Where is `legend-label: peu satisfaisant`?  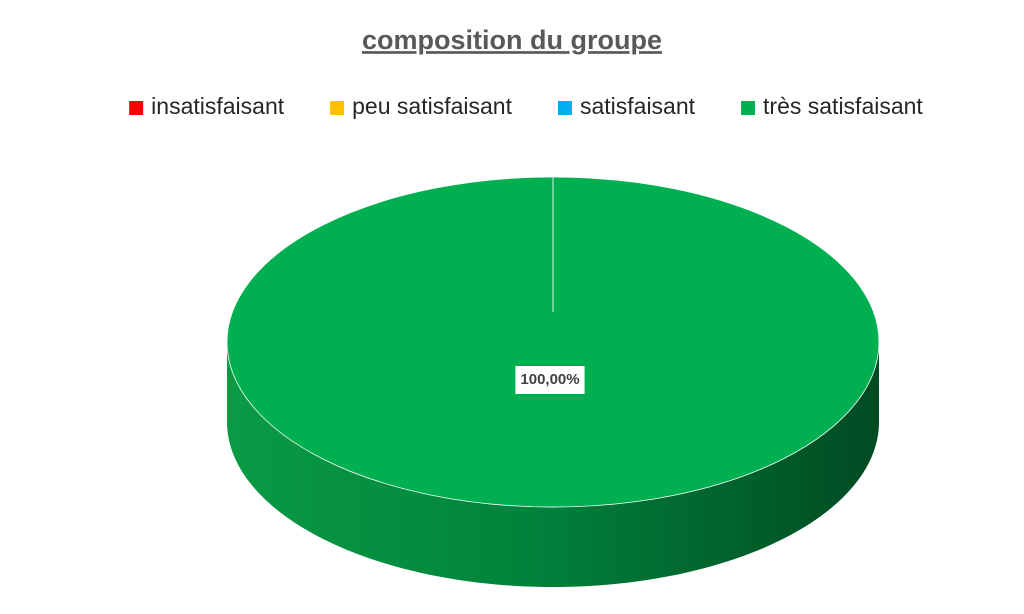 legend-label: peu satisfaisant is located at coordinates (432, 106).